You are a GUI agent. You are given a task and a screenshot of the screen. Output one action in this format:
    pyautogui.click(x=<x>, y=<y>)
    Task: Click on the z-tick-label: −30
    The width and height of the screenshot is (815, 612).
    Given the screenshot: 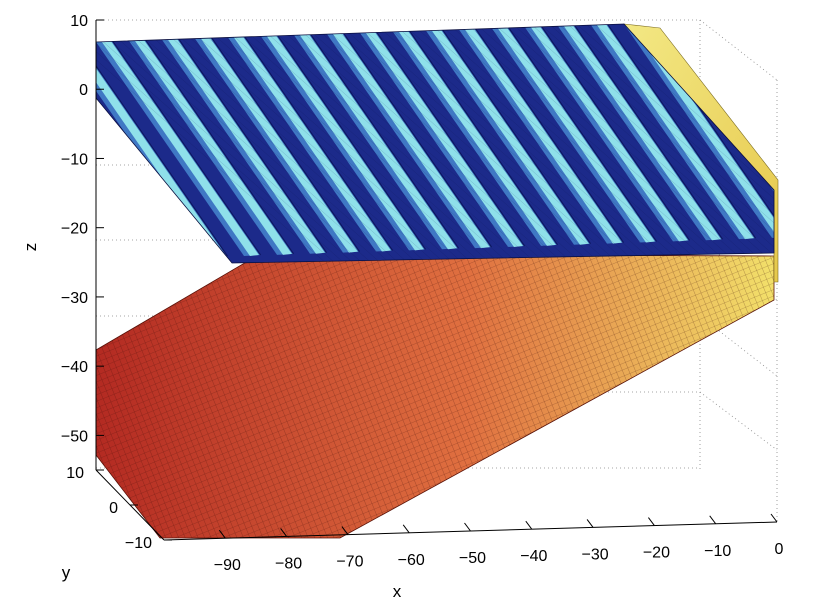 What is the action you would take?
    pyautogui.click(x=74, y=298)
    